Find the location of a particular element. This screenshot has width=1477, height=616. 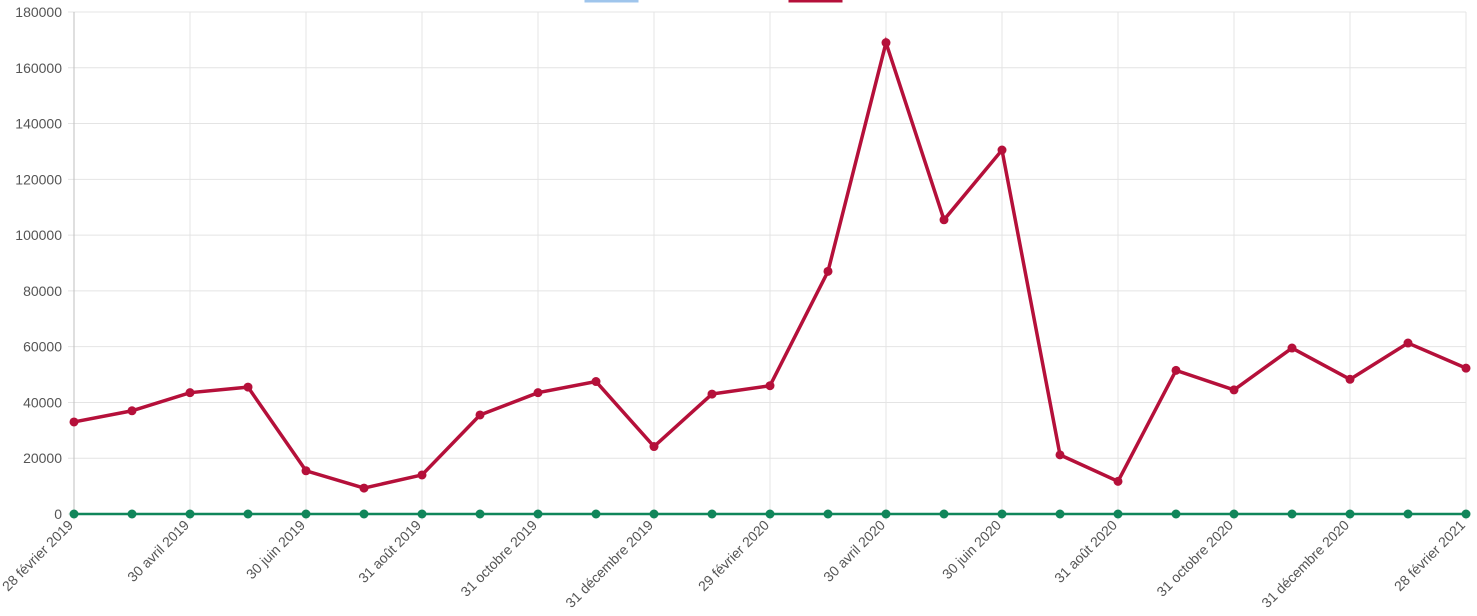

x-tick-label: 29 février 2020 is located at coordinates (734, 556).